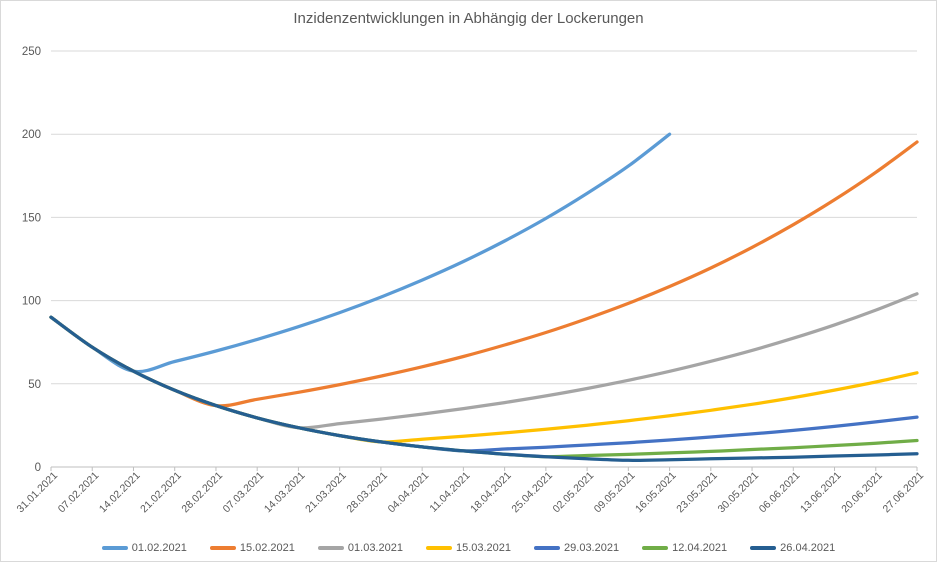 Image resolution: width=937 pixels, height=562 pixels. Describe the element at coordinates (367, 493) in the screenshot. I see `x-tick-label: 28.03.2021` at that location.